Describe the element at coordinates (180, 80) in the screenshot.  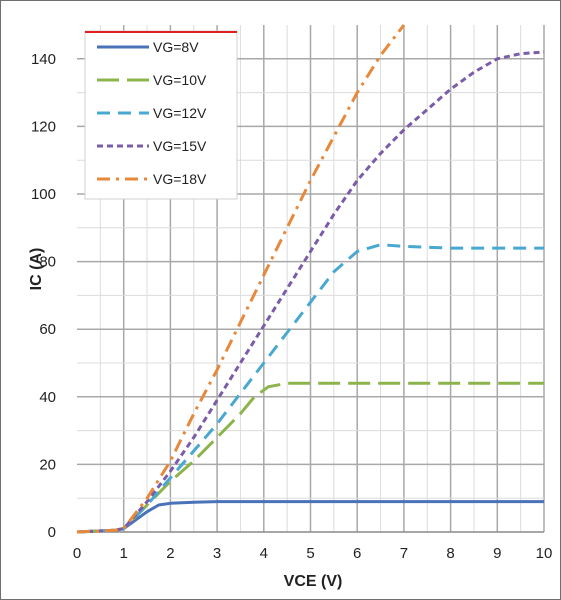
I see `legend-label: VG=10V` at that location.